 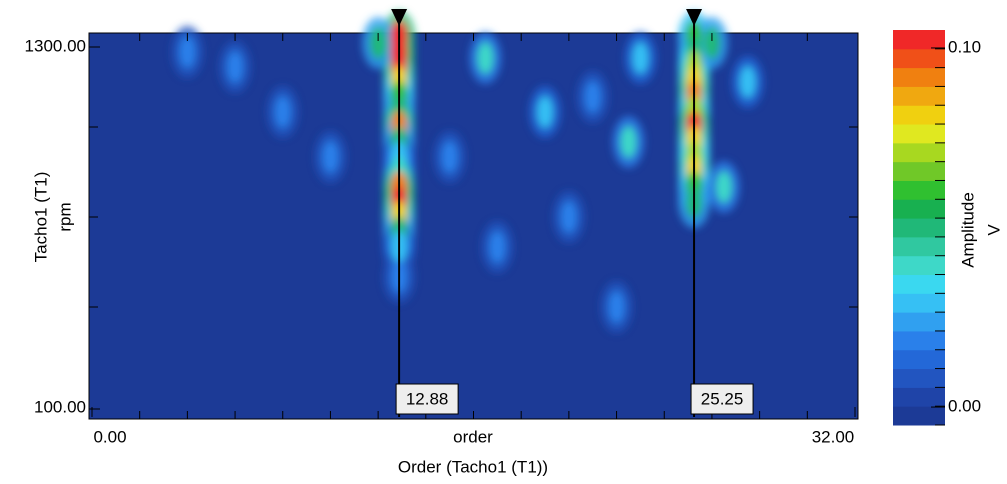 I want to click on cursor-label: 12.88, so click(x=427, y=398).